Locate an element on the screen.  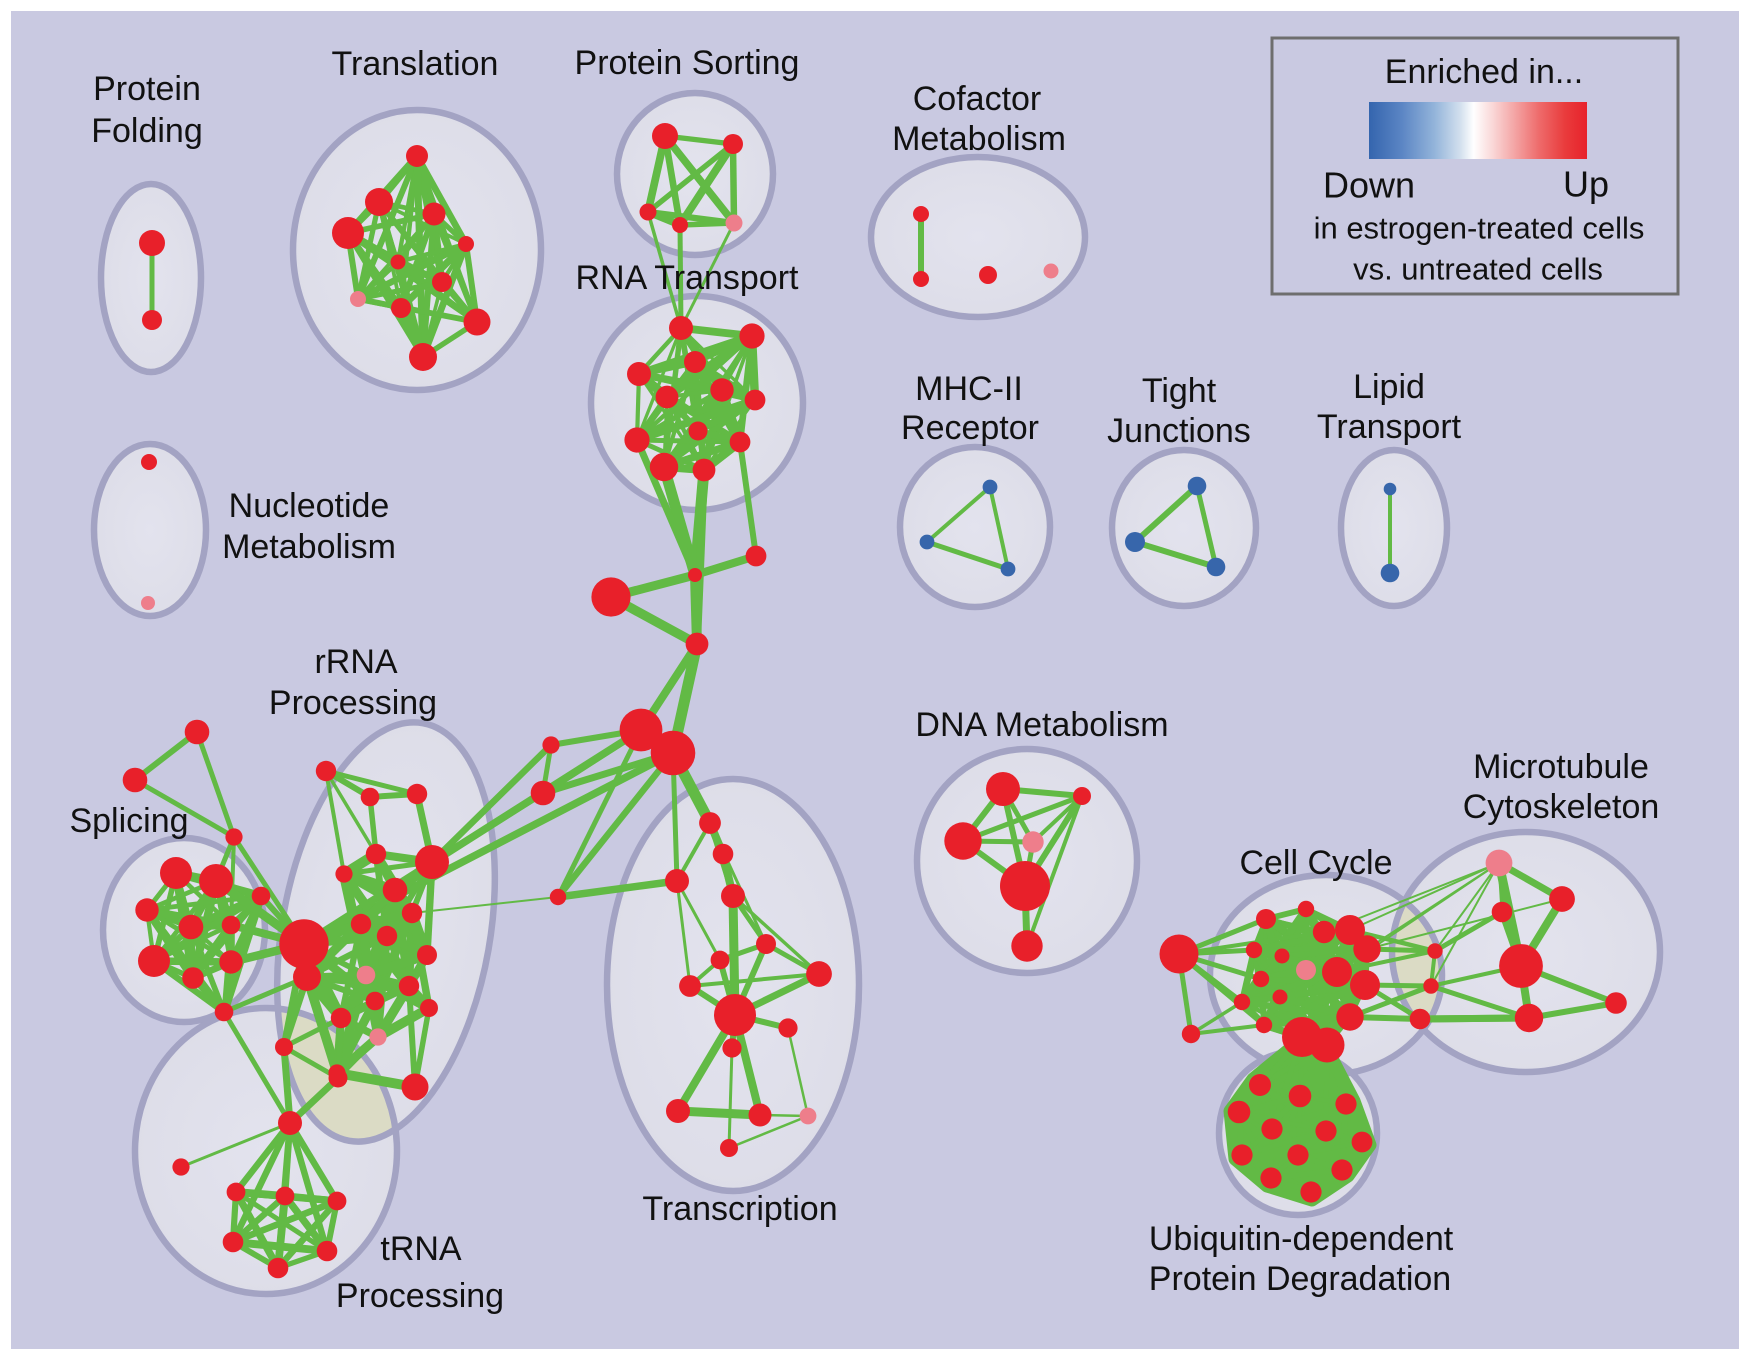
svg-text: Ubiquitin-dependent is located at coordinates (1301, 1239).